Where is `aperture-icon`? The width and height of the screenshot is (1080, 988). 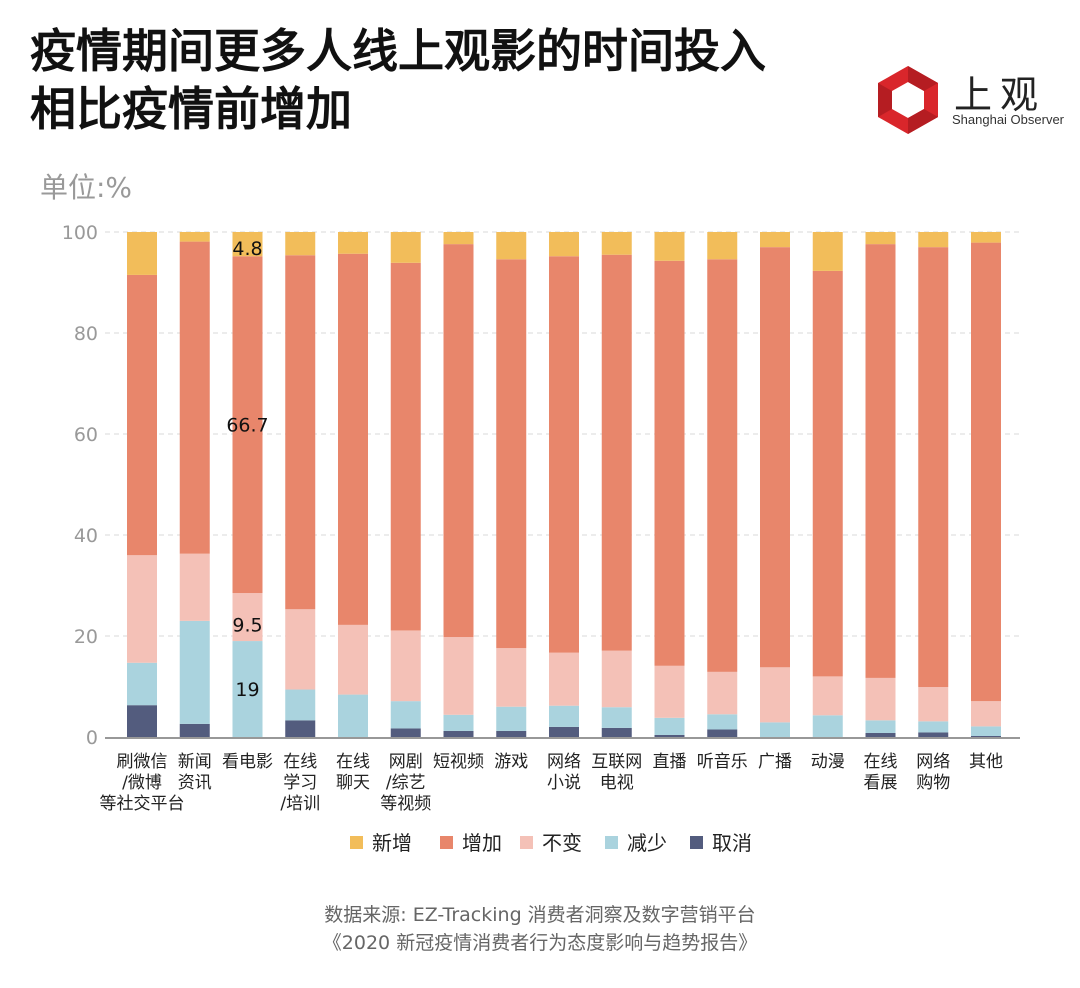 aperture-icon is located at coordinates (908, 100).